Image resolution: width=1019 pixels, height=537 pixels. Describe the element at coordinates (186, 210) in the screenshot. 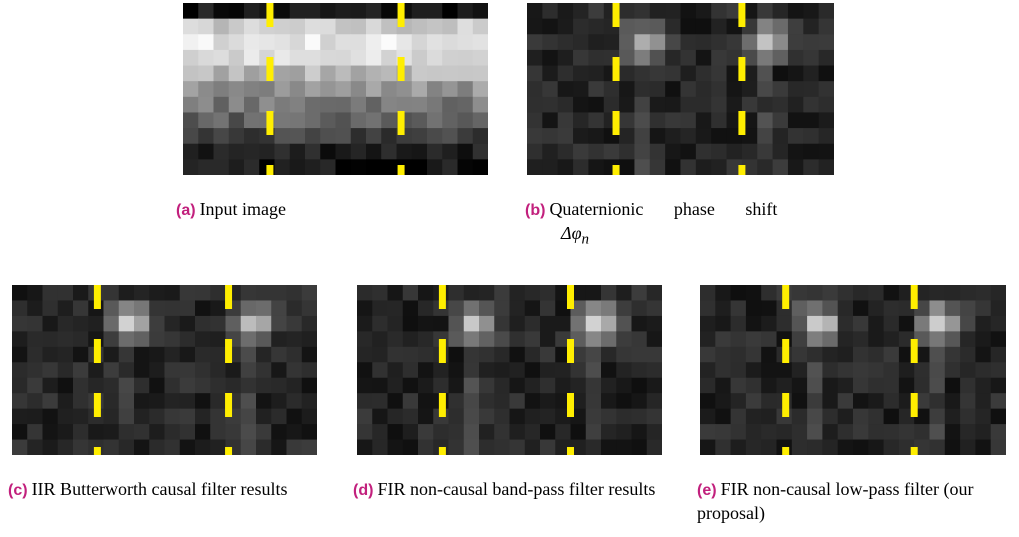

I see `caption-label: (a)` at that location.